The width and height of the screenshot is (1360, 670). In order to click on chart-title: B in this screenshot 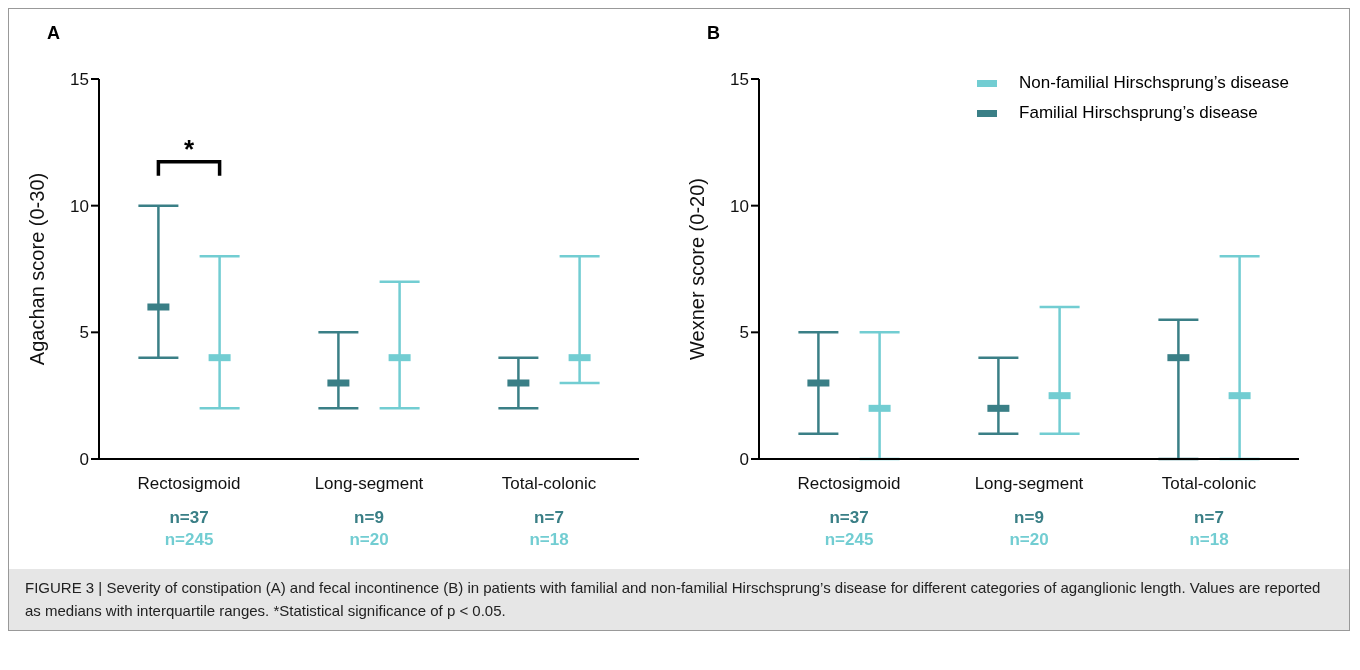, I will do `click(713, 33)`.